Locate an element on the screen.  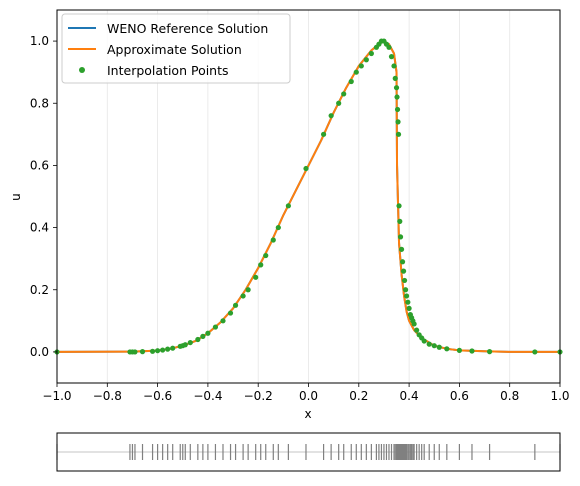
x-tick-label: 0.8 is located at coordinates (509, 396).